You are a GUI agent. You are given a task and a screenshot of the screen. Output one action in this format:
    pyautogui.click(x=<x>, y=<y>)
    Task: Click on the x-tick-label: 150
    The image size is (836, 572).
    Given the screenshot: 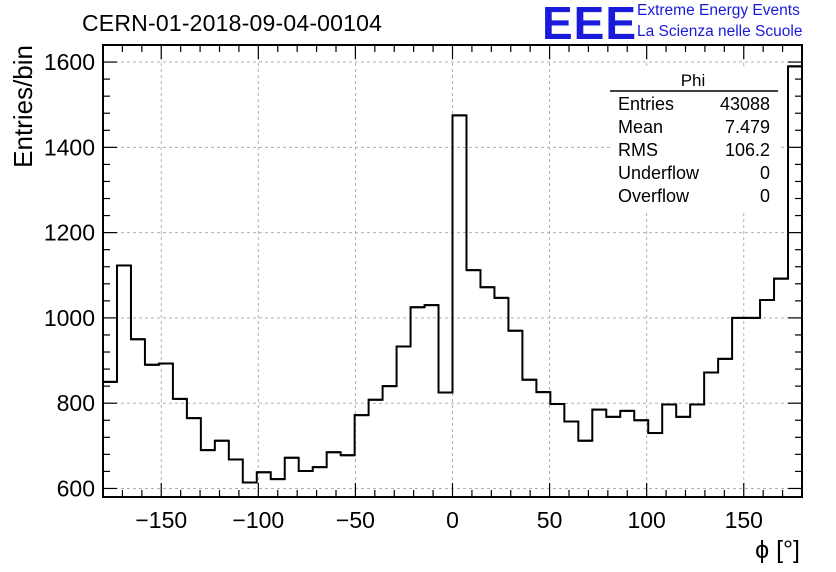 What is the action you would take?
    pyautogui.click(x=744, y=520)
    